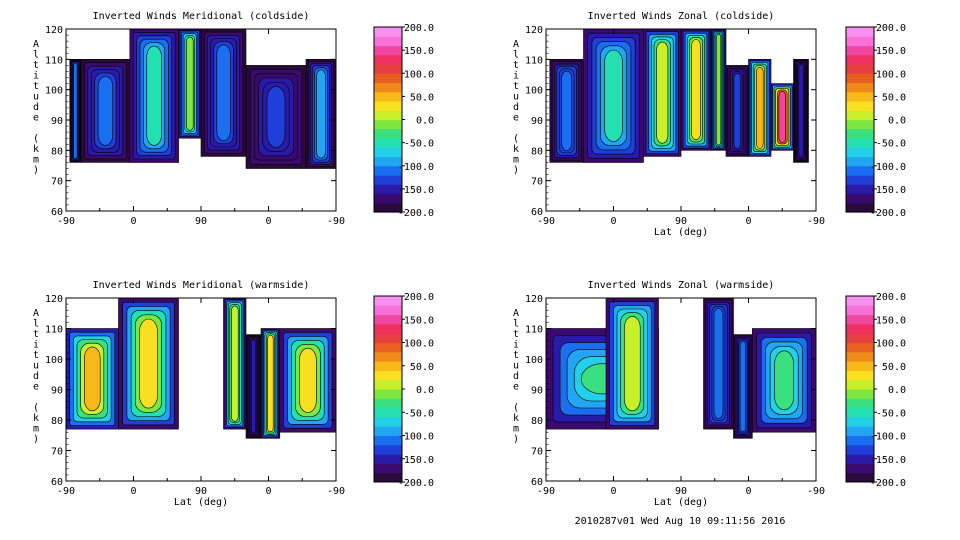 This screenshot has width=960, height=540. What do you see at coordinates (419, 51) in the screenshot?
I see `colorbar-tick-label: 150.0` at bounding box center [419, 51].